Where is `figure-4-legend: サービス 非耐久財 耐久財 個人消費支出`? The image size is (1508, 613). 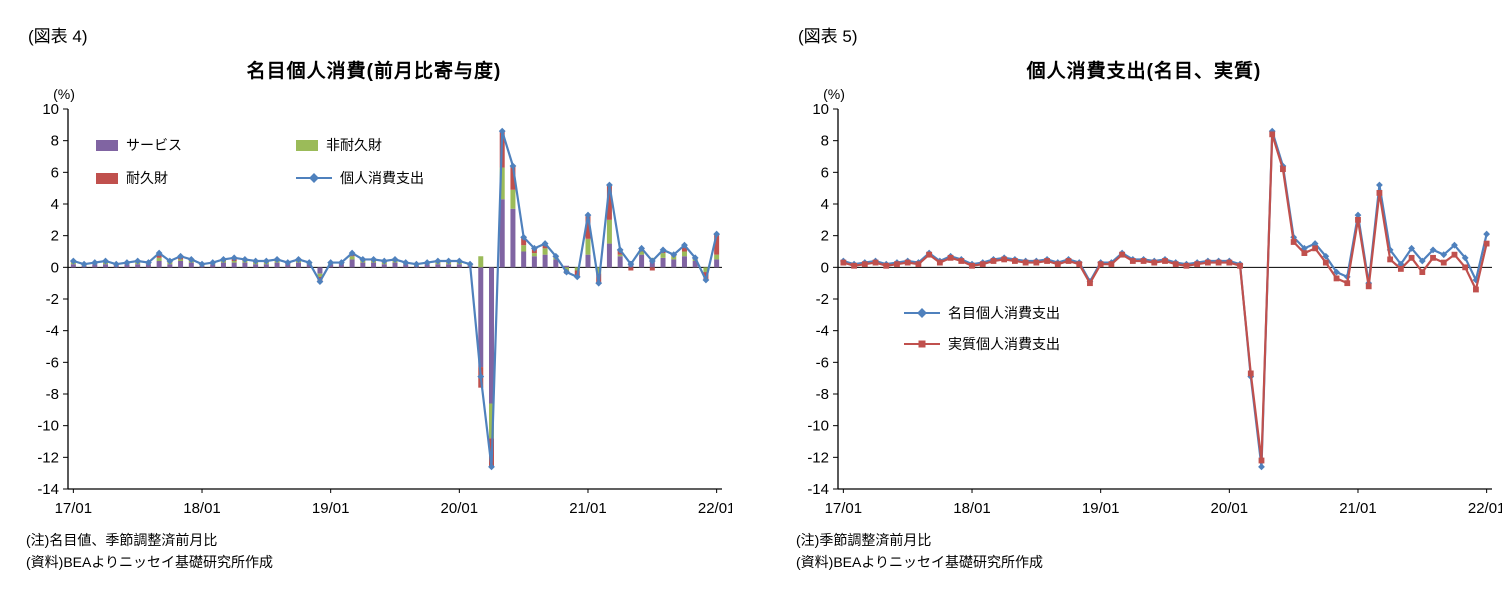
figure-4-legend: サービス 非耐久財 耐久財 個人消費支出 is located at coordinates (260, 161).